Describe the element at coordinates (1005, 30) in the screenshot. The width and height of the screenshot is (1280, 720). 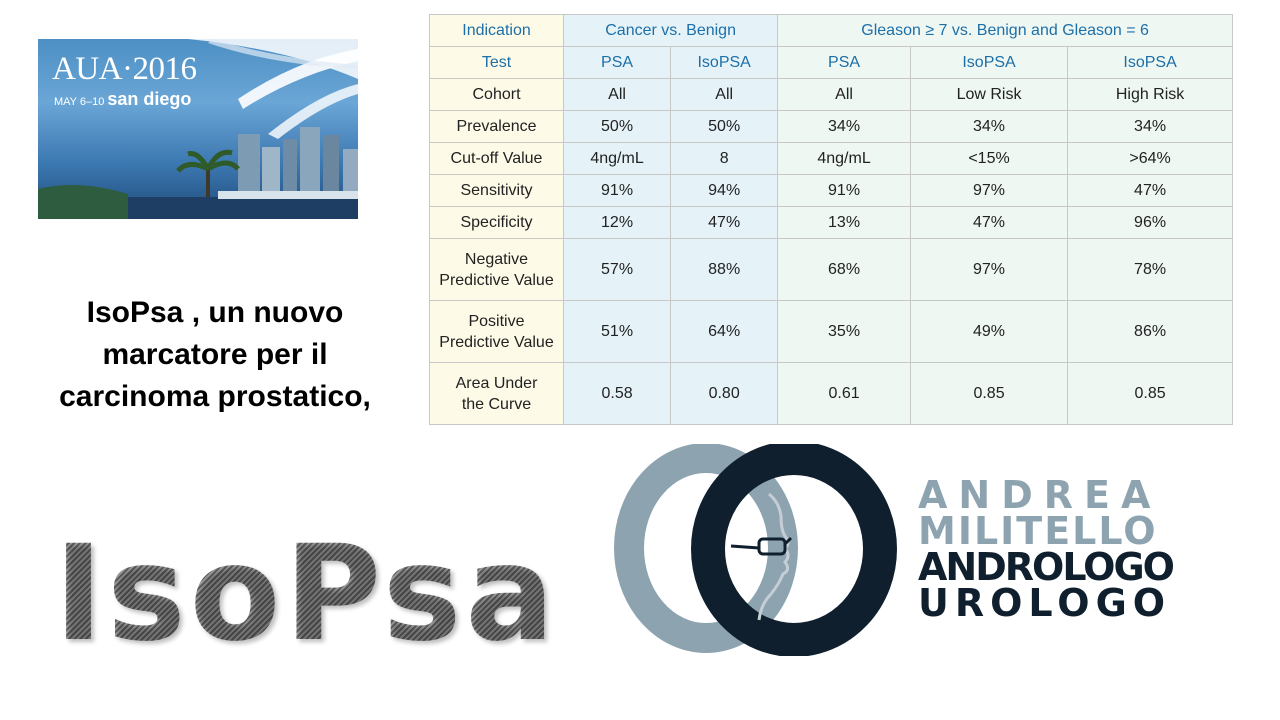
I see `indication-group: Gleason ≥ 7 vs. Benign and Gleason = 6` at that location.